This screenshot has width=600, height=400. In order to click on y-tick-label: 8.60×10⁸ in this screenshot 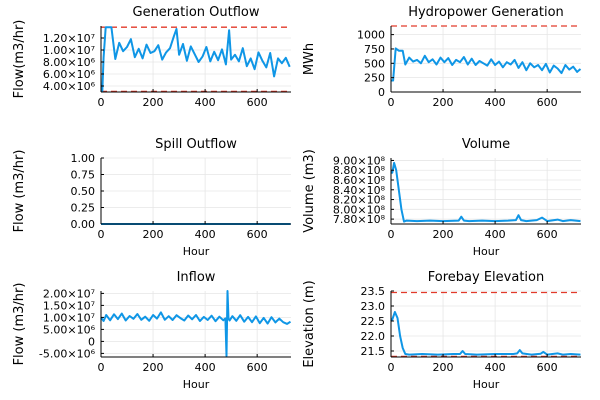, I will do `click(359, 180)`.